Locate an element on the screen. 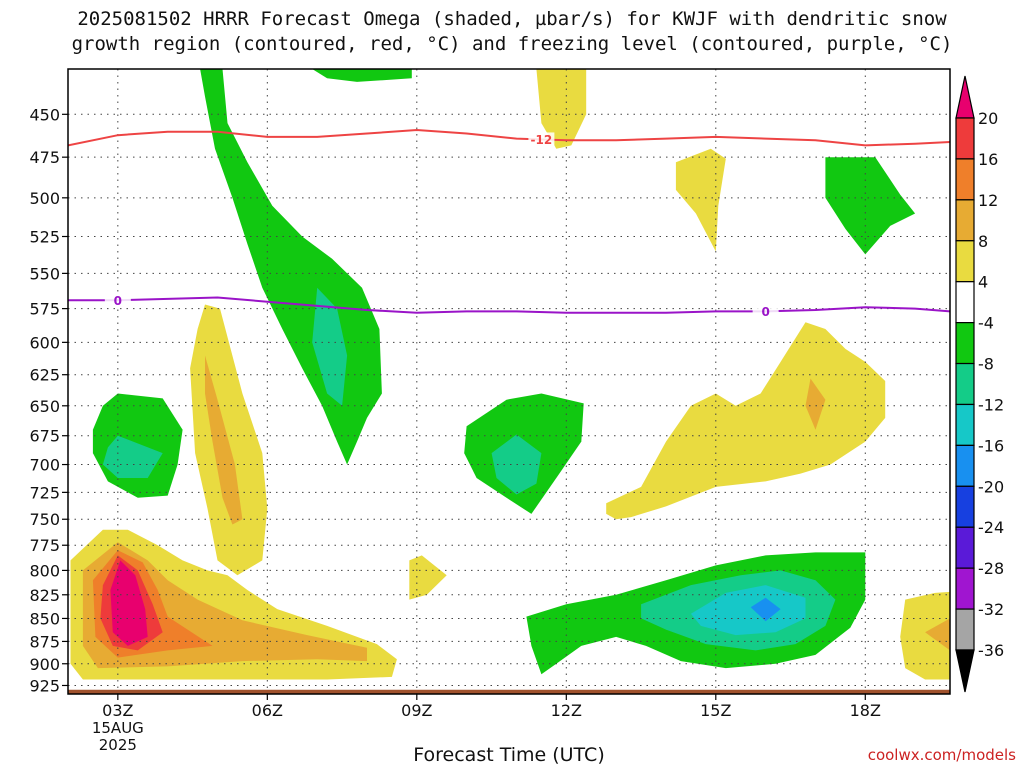  xtick-label-12: 12Z is located at coordinates (566, 710).